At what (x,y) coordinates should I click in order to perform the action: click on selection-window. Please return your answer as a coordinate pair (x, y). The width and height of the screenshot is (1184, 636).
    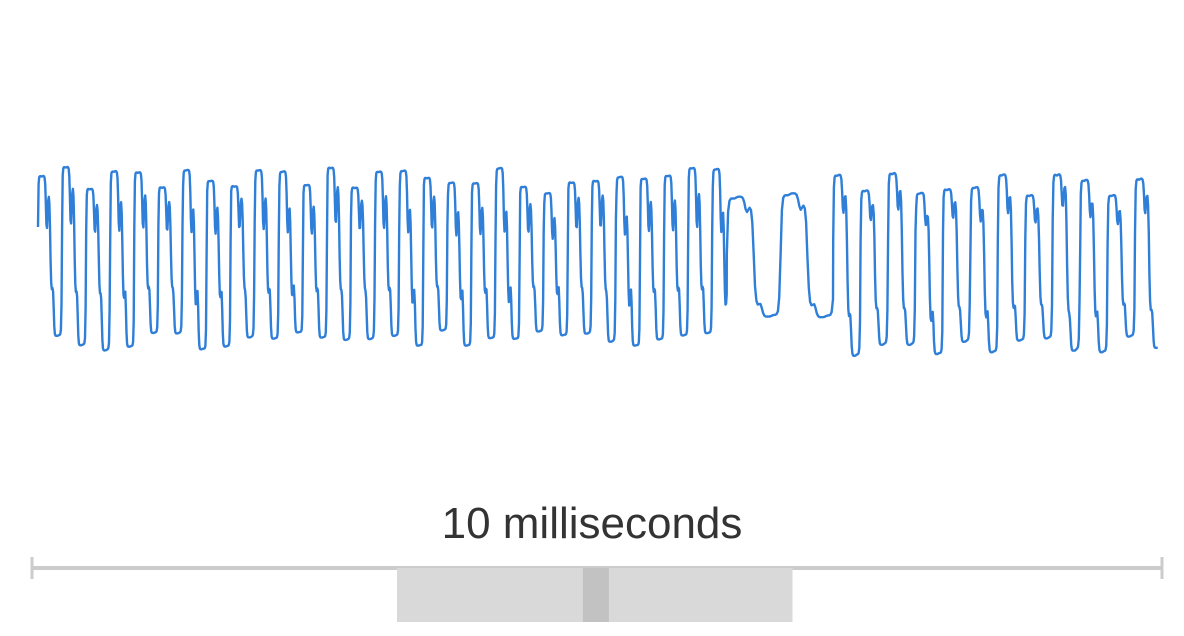
    Looking at the image, I should click on (594, 595).